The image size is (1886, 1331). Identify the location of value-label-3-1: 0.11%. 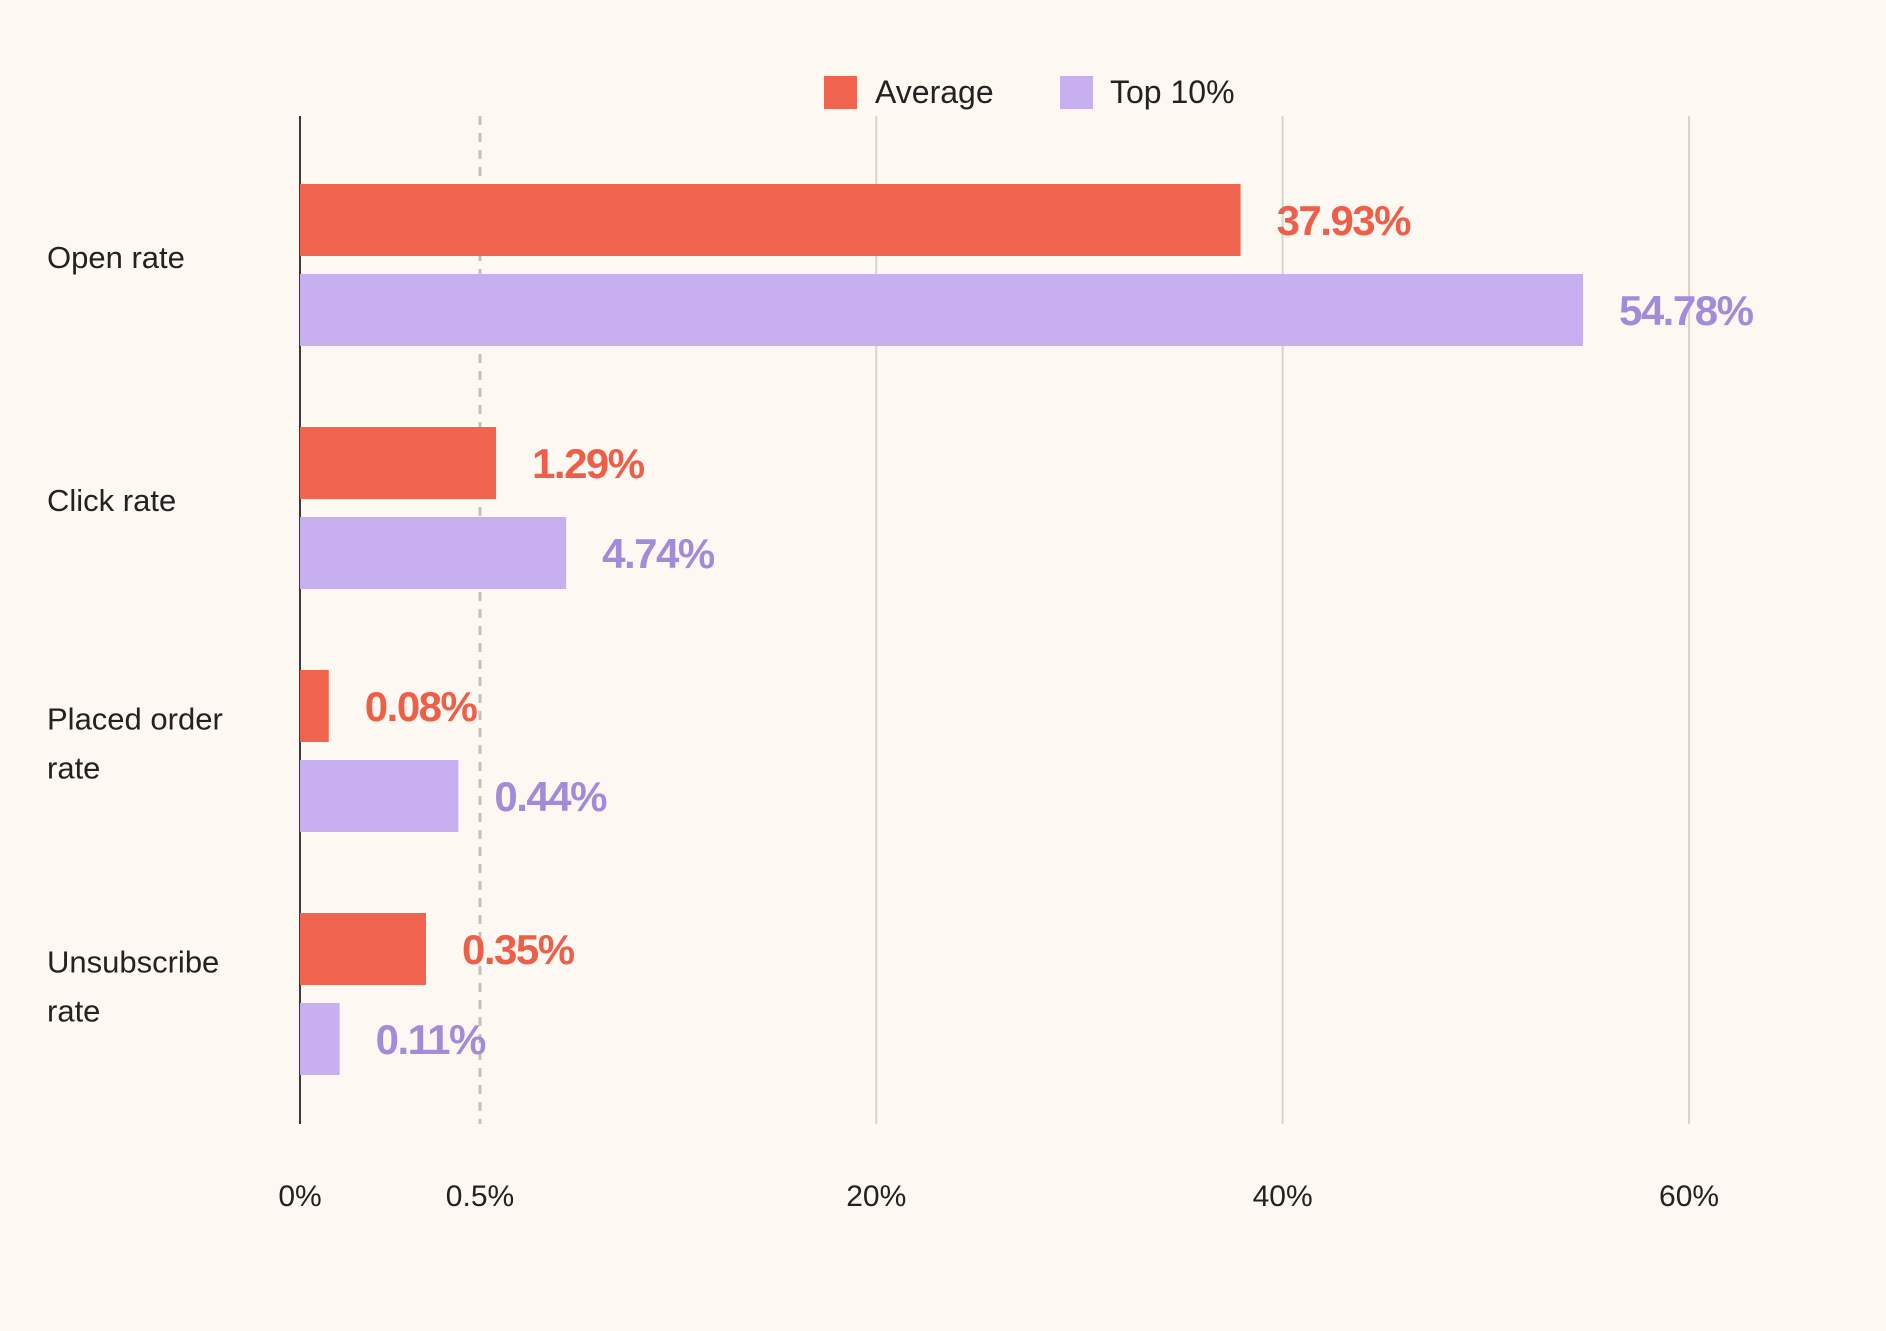
(431, 1039).